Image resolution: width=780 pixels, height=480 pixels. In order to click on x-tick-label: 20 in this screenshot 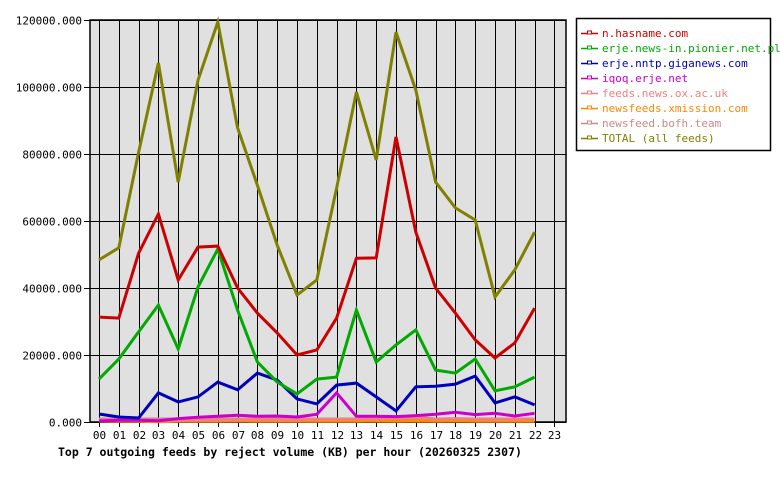, I will do `click(495, 435)`.